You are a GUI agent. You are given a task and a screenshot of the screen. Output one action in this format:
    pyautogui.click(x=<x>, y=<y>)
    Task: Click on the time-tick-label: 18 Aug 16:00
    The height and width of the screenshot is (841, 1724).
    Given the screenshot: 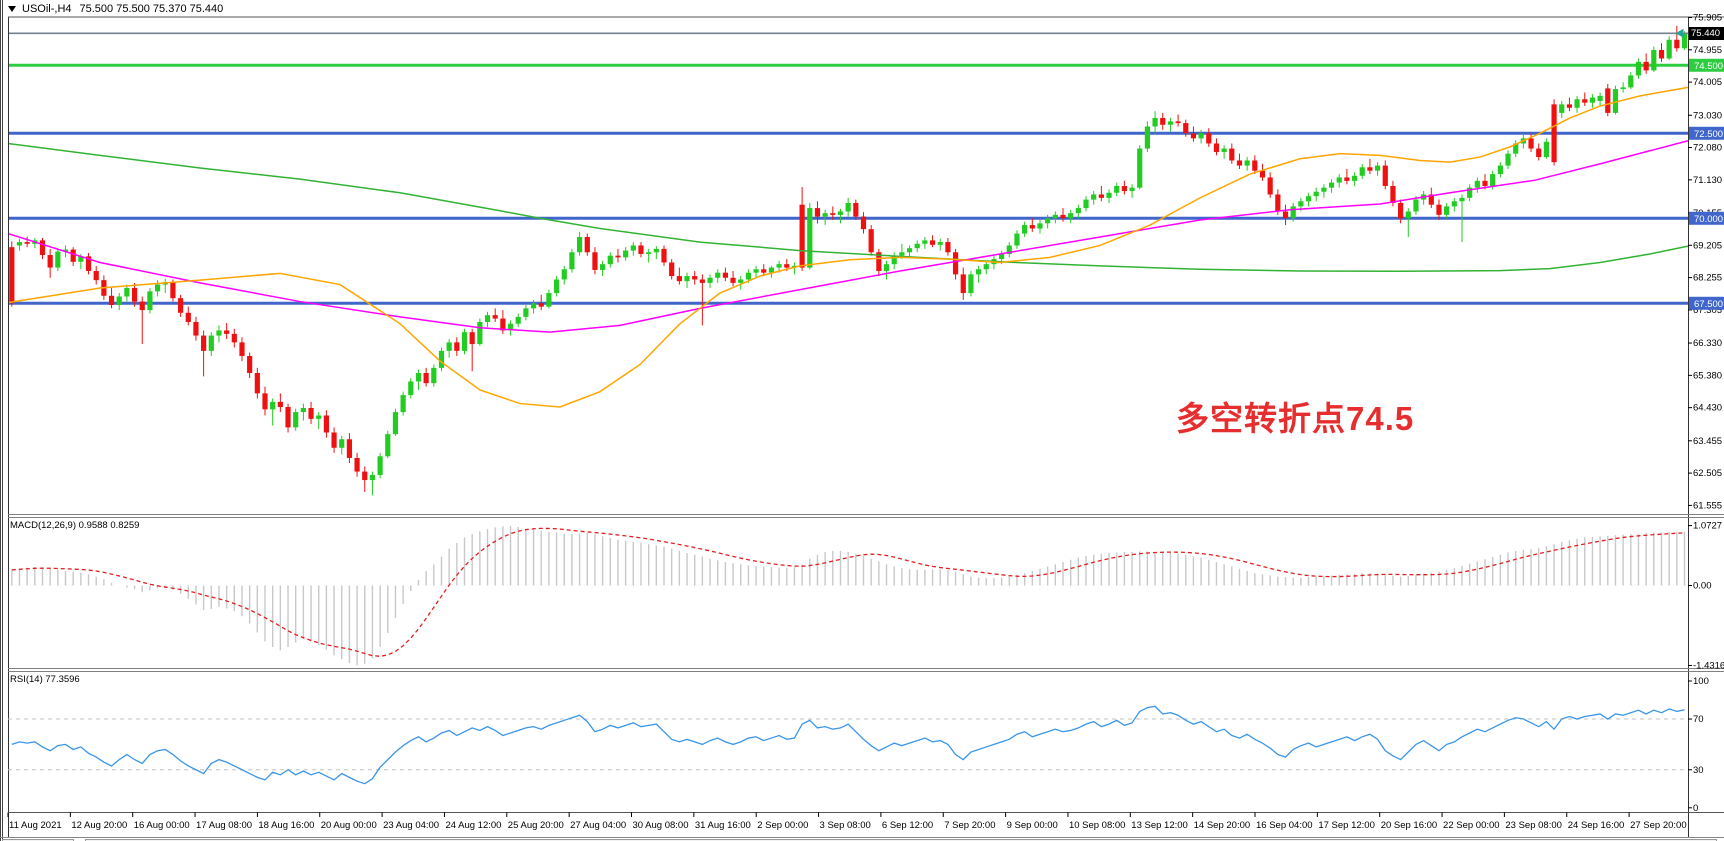 What is the action you would take?
    pyautogui.click(x=286, y=825)
    